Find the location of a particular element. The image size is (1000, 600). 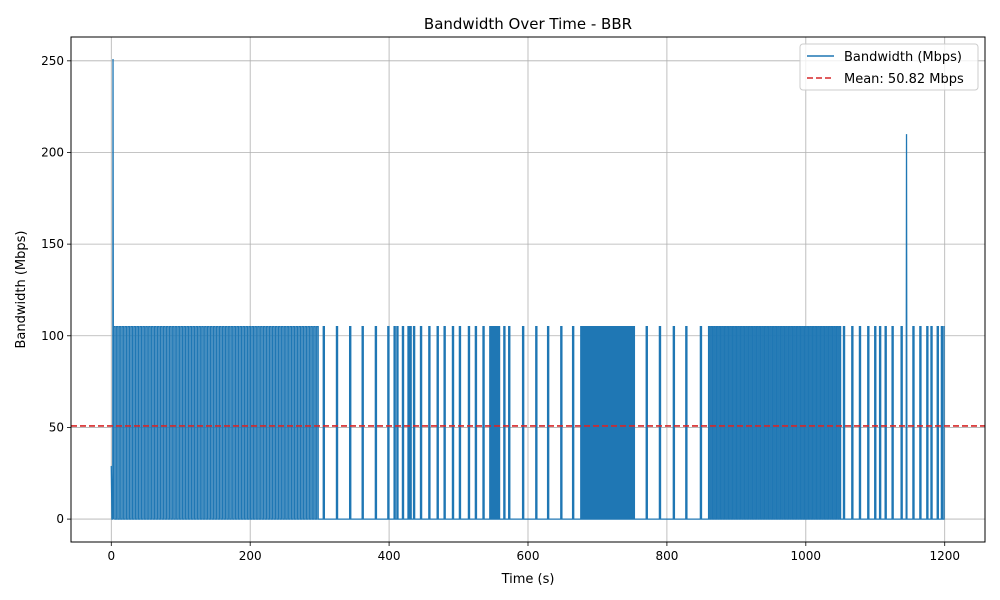

x-tick-label: 1000 is located at coordinates (806, 556).